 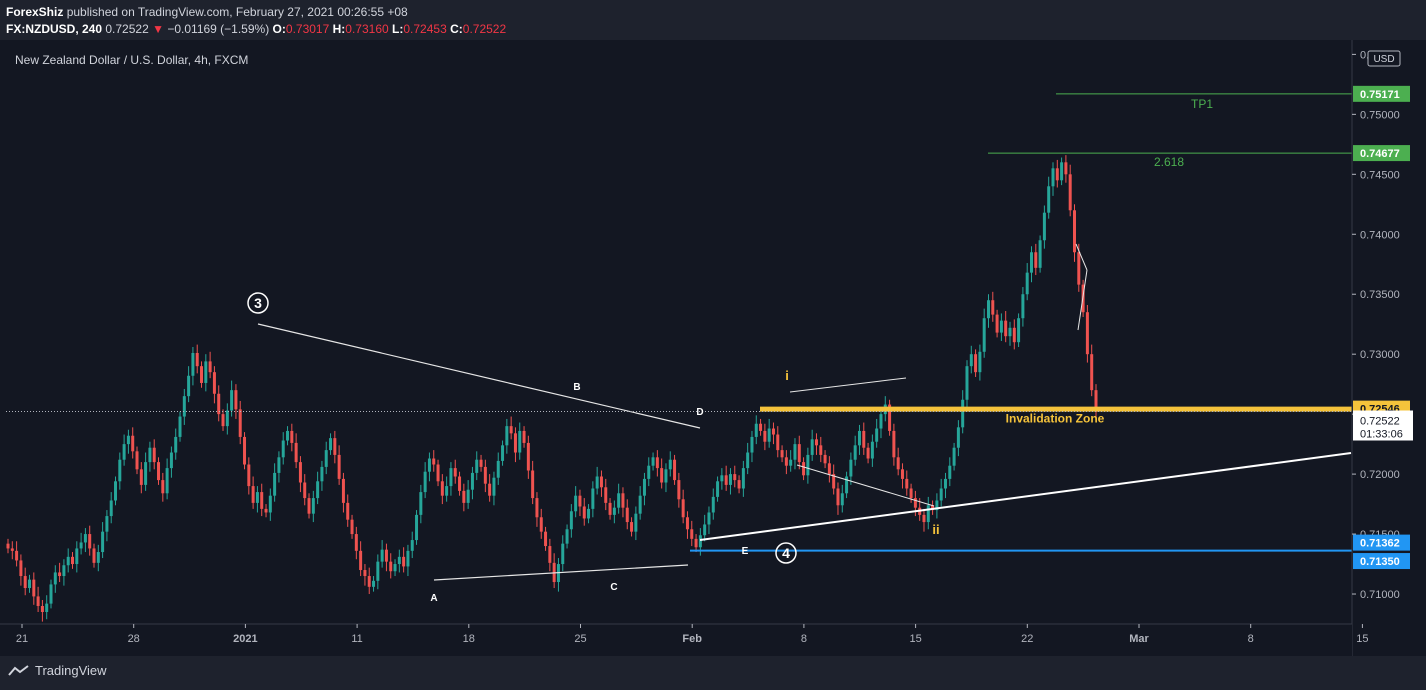 I want to click on time-tick-label: 25, so click(x=580, y=639).